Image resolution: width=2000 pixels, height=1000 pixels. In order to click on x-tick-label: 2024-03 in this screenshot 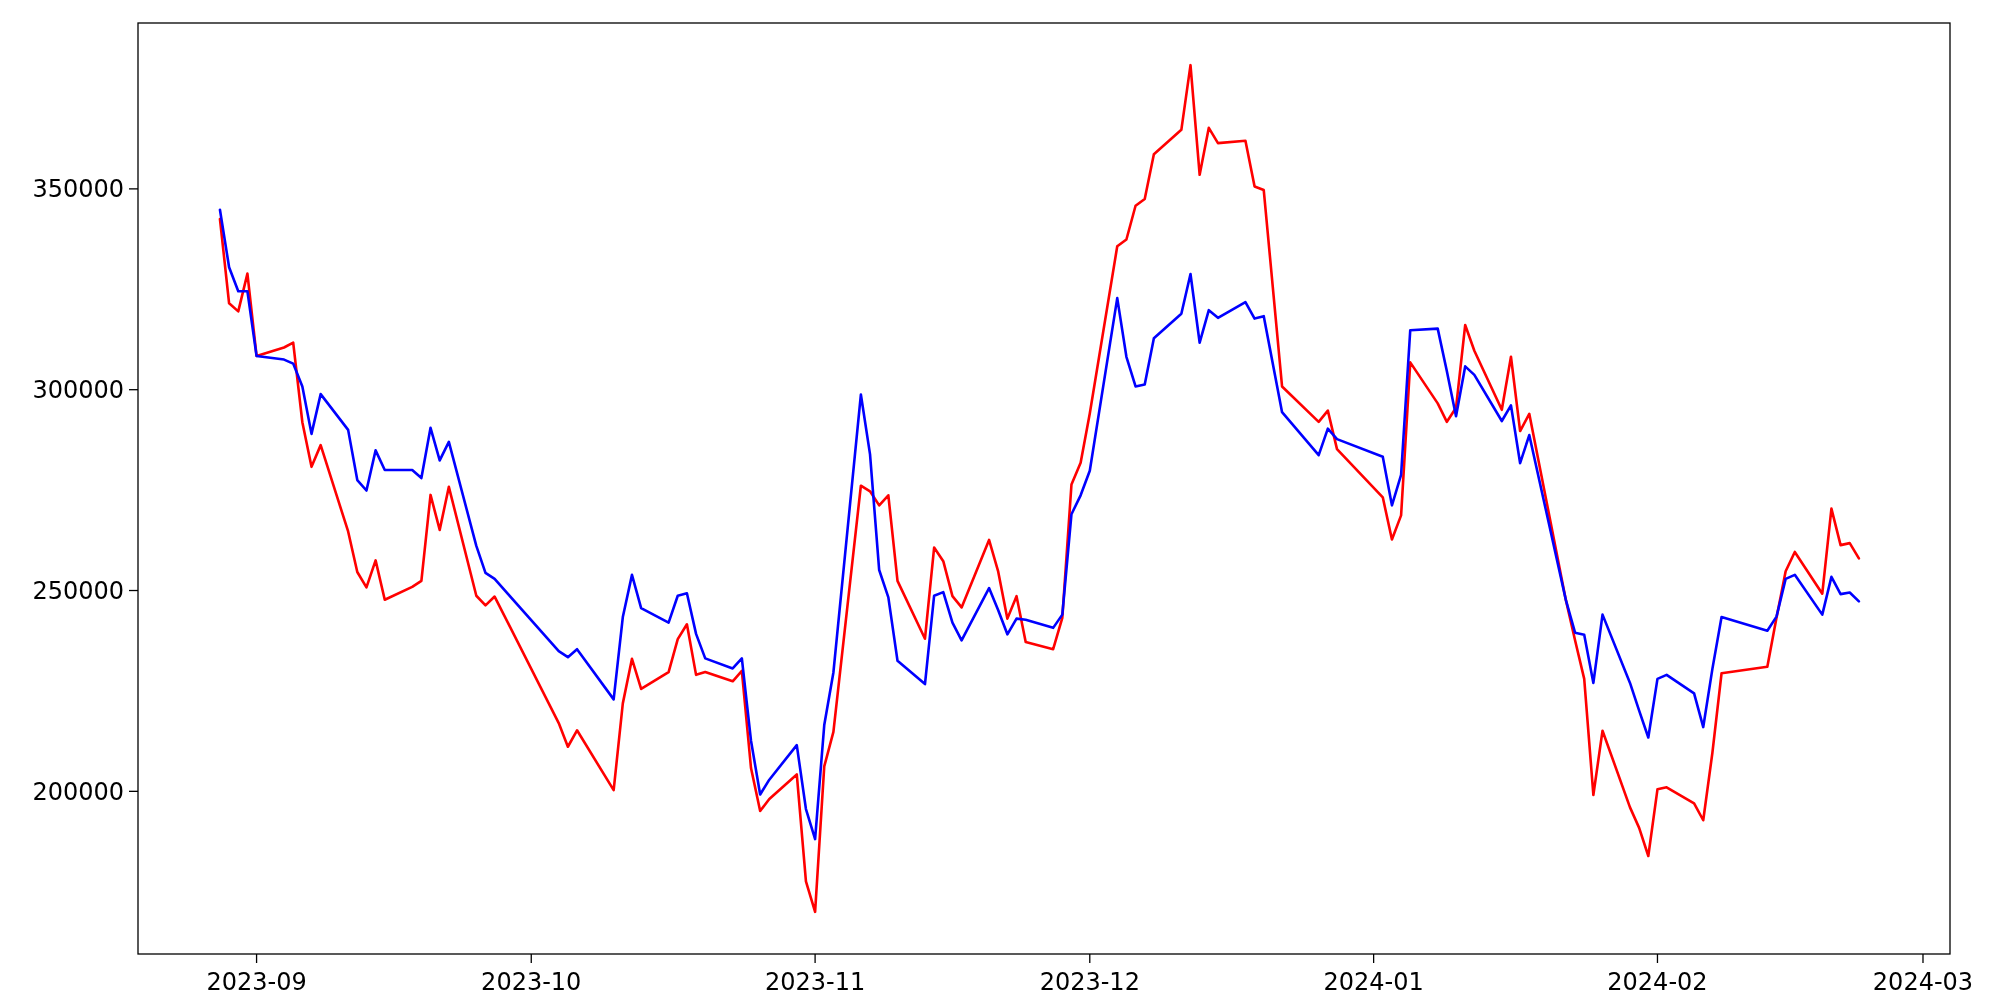, I will do `click(1923, 982)`.